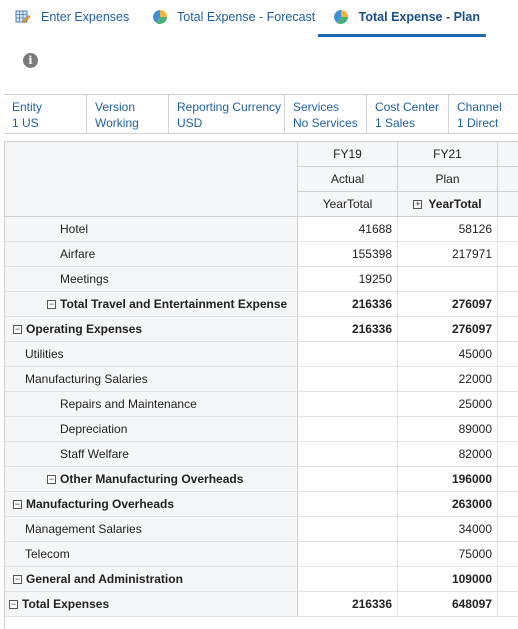  What do you see at coordinates (348, 279) in the screenshot?
I see `cell-actual: 19250` at bounding box center [348, 279].